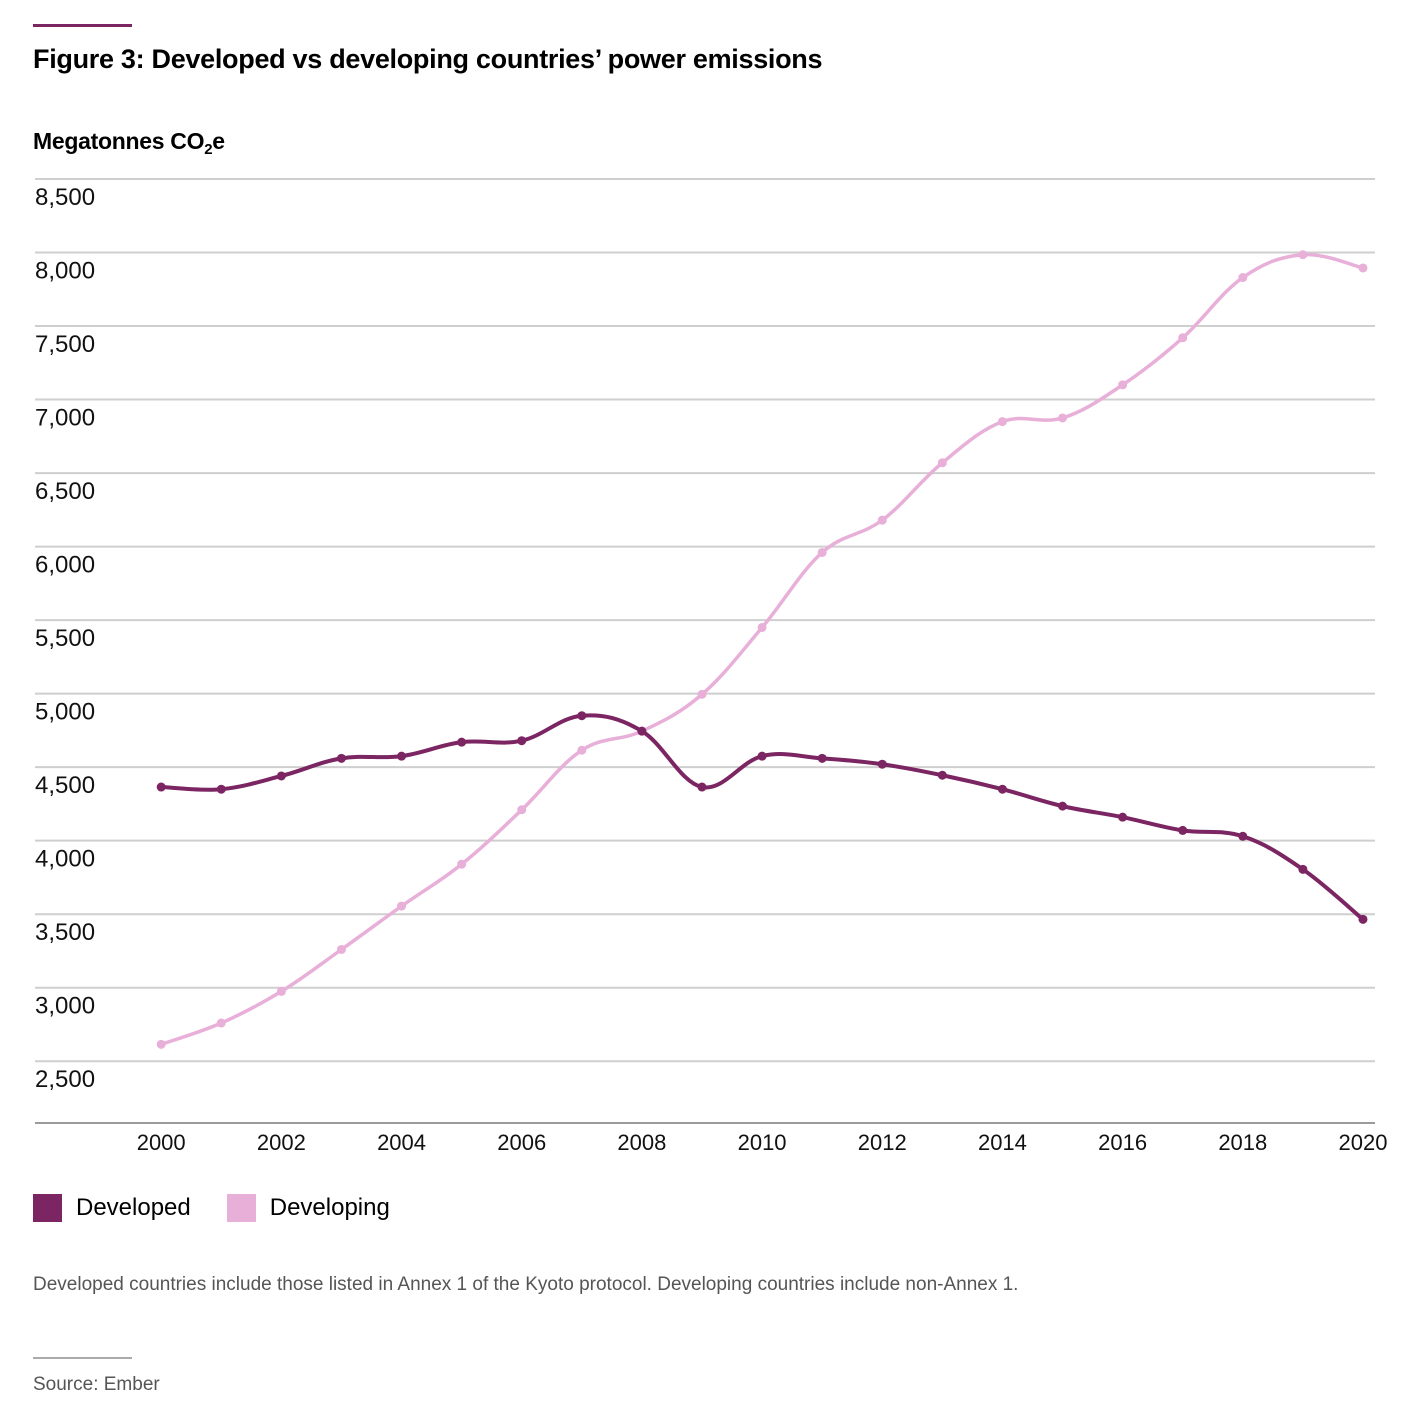  What do you see at coordinates (133, 1207) in the screenshot?
I see `legend-label-developed: Developed` at bounding box center [133, 1207].